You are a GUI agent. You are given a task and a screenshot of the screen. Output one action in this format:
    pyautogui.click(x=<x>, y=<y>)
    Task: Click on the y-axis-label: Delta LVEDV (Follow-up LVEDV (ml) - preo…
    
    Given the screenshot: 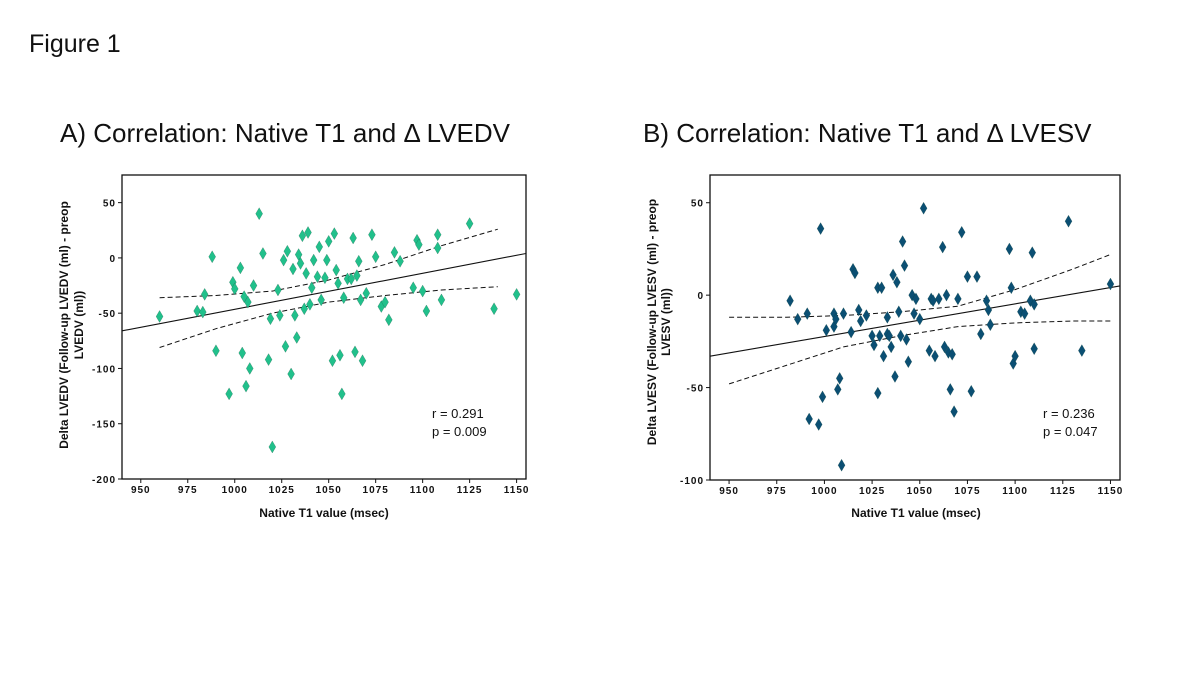 What is the action you would take?
    pyautogui.click(x=64, y=325)
    